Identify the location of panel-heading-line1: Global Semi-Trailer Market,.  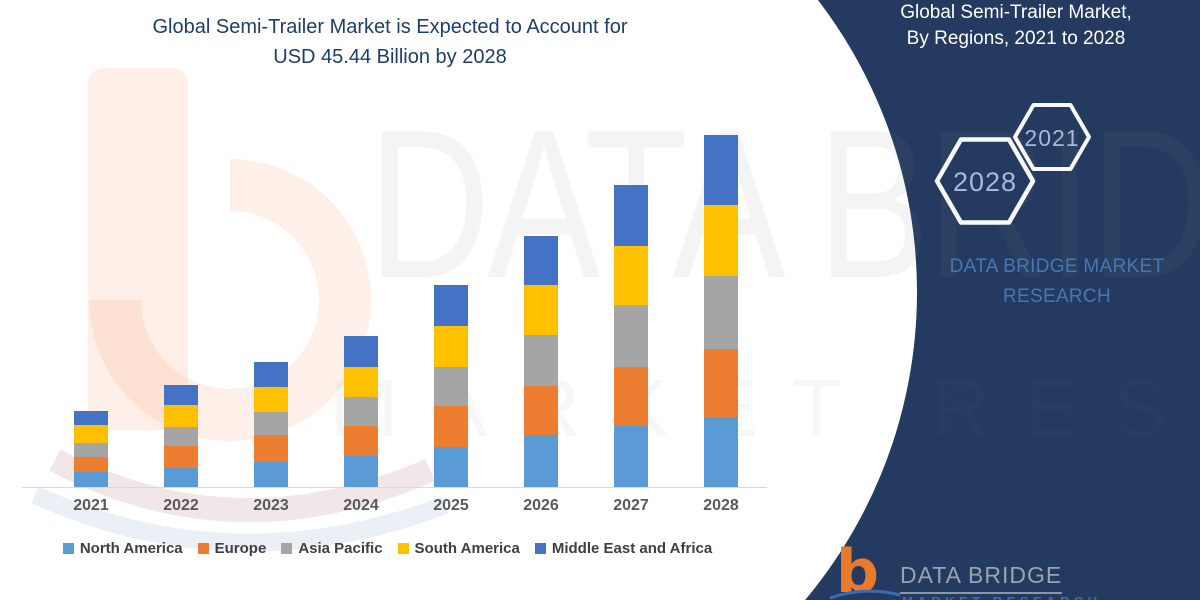
(1016, 12).